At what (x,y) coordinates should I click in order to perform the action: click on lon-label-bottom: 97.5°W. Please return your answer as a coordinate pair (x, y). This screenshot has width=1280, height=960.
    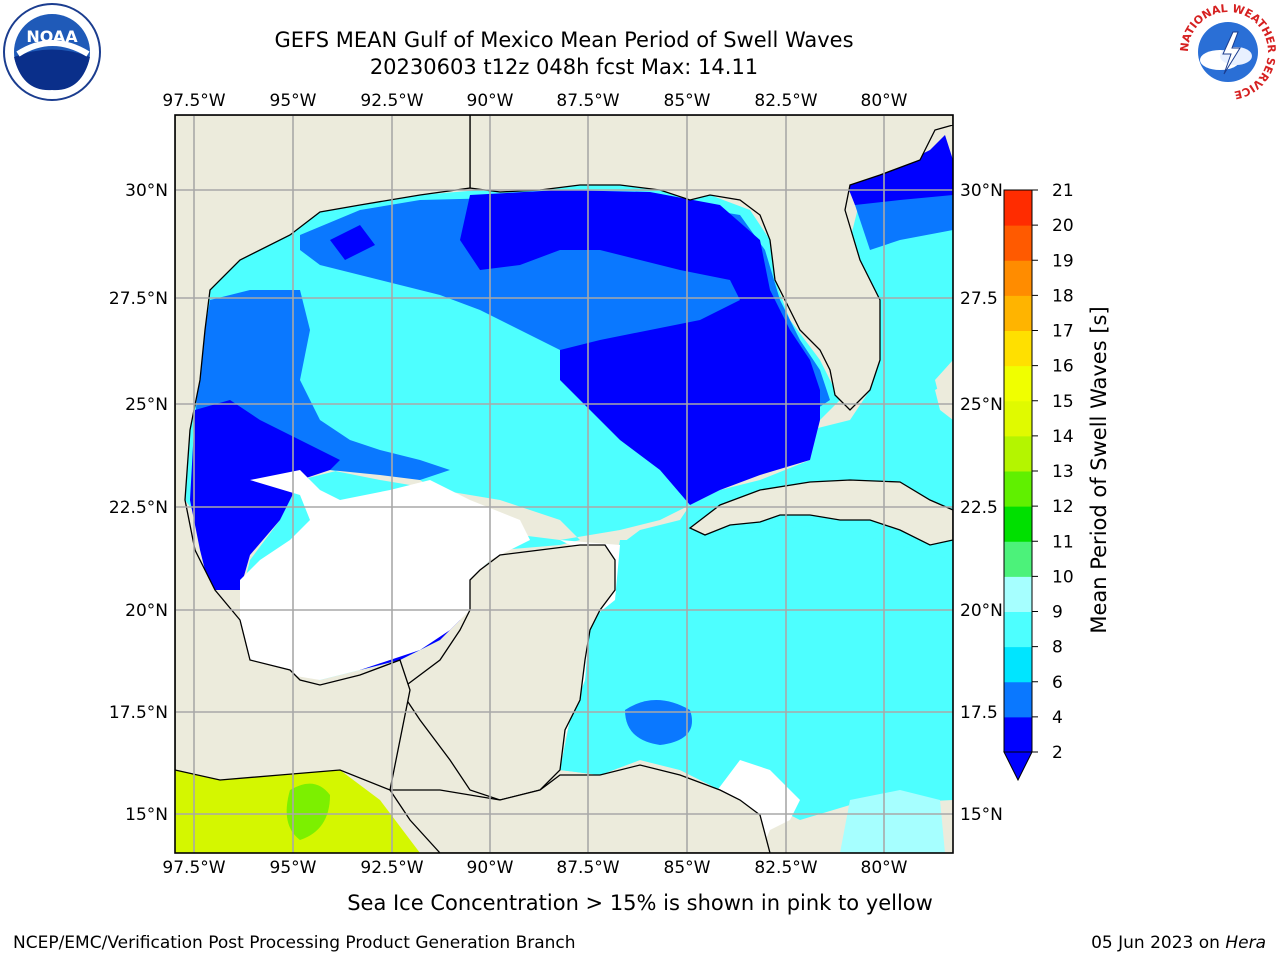
    Looking at the image, I should click on (193, 868).